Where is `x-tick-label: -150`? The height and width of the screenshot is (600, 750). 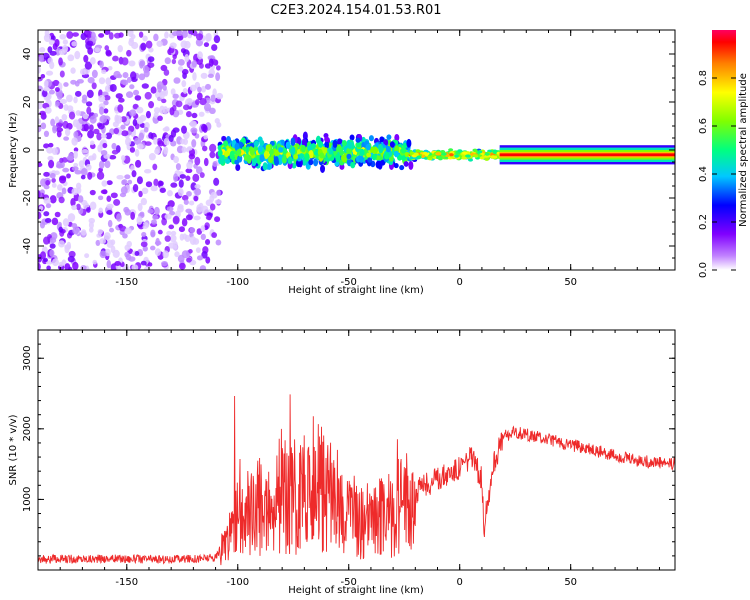
x-tick-label: -150 is located at coordinates (126, 582).